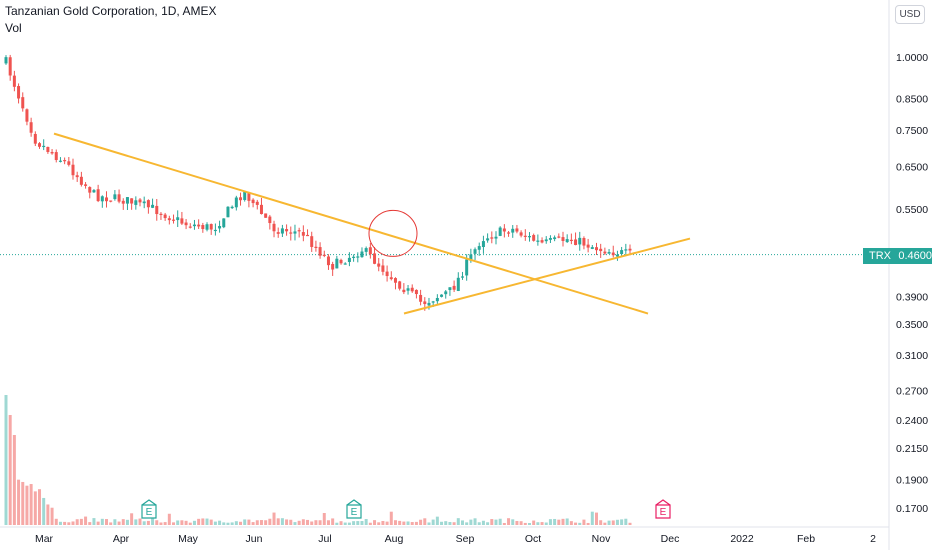 Image resolution: width=932 pixels, height=550 pixels. I want to click on earnings-marker: E, so click(354, 509).